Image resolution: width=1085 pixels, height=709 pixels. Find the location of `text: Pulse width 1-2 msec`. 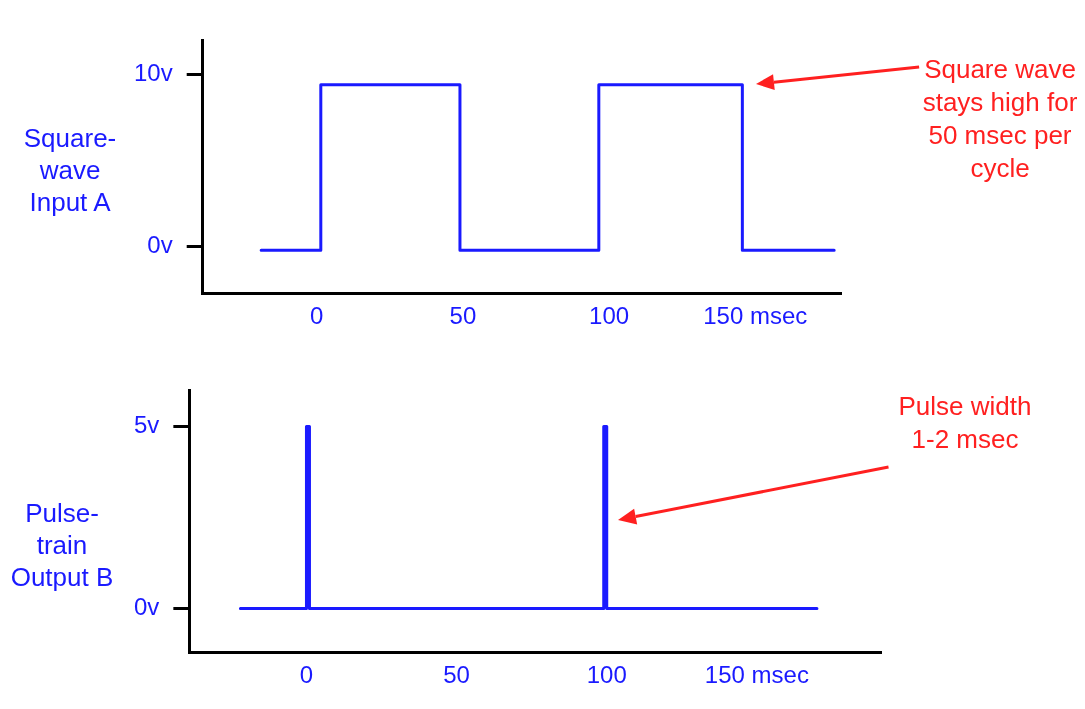

text: Pulse width 1-2 msec is located at coordinates (965, 423).